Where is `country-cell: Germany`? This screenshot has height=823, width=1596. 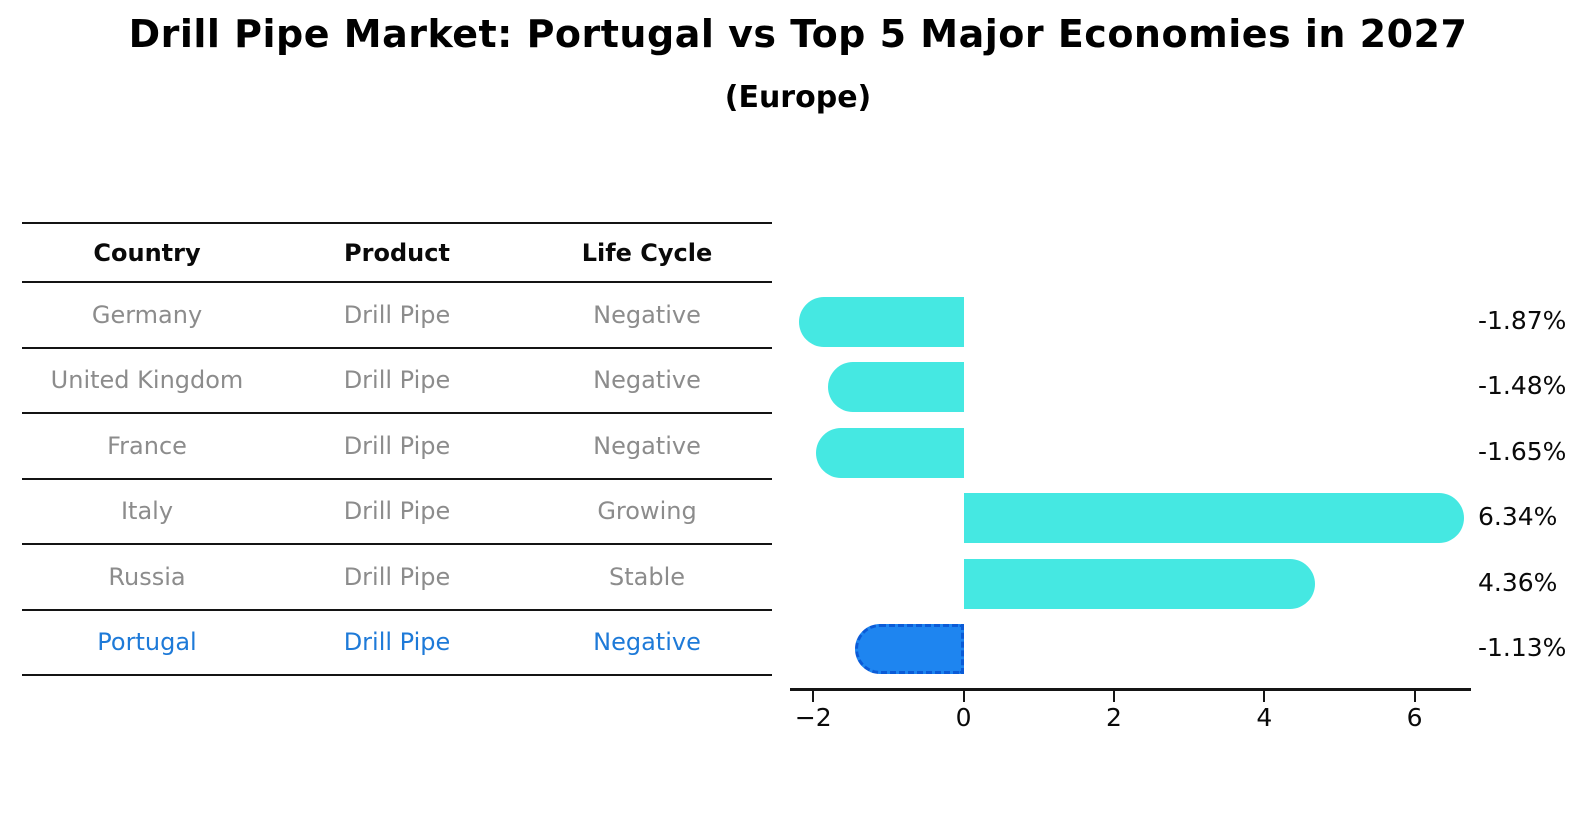 country-cell: Germany is located at coordinates (147, 314).